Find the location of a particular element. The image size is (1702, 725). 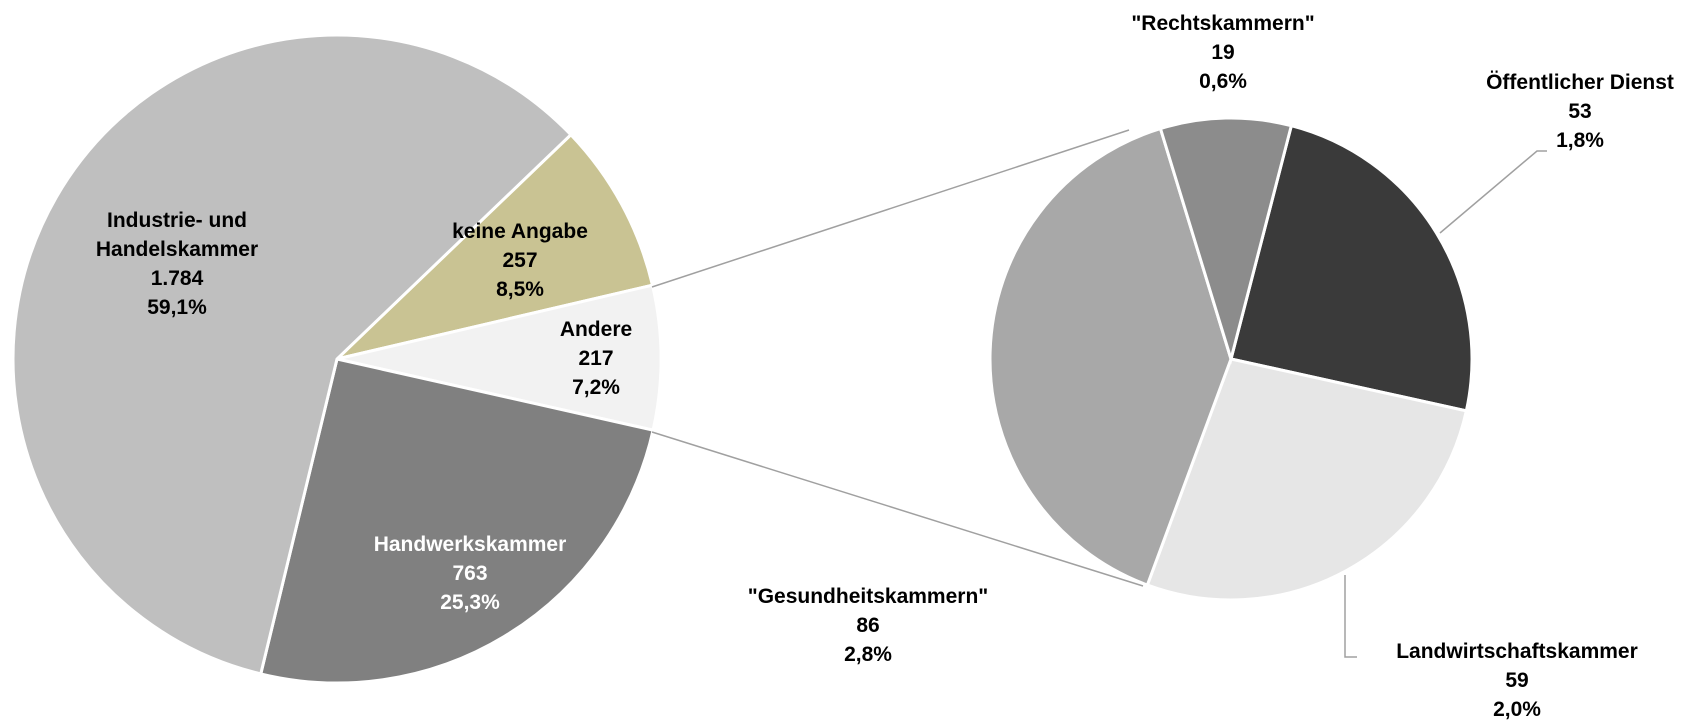

value-label: 763 is located at coordinates (470, 573).